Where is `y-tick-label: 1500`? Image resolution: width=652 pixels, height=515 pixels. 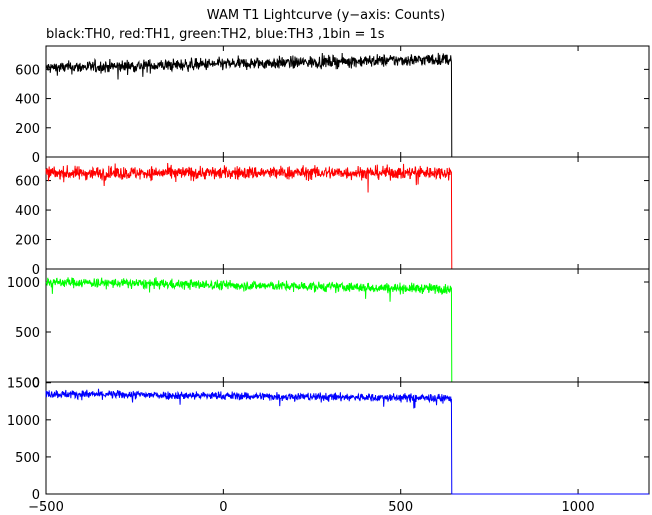 y-tick-label: 1500 is located at coordinates (23, 384).